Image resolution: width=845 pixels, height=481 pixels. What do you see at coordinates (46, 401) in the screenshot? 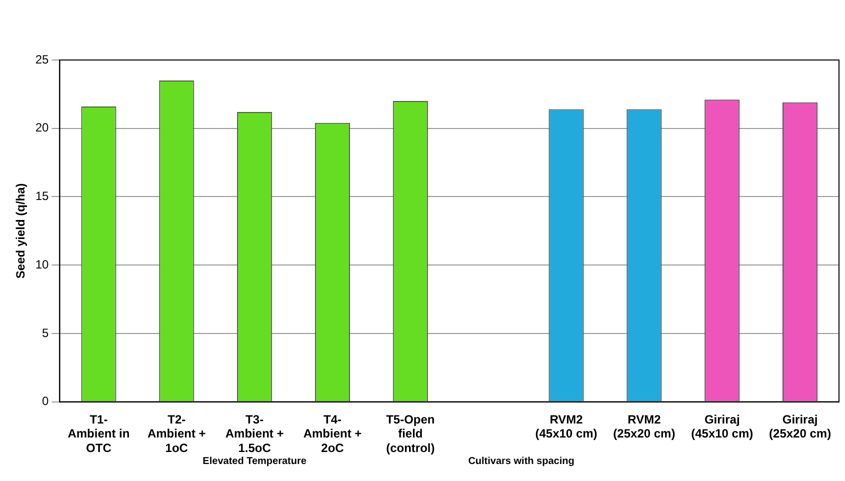
I see `y-tick-label: 0` at bounding box center [46, 401].